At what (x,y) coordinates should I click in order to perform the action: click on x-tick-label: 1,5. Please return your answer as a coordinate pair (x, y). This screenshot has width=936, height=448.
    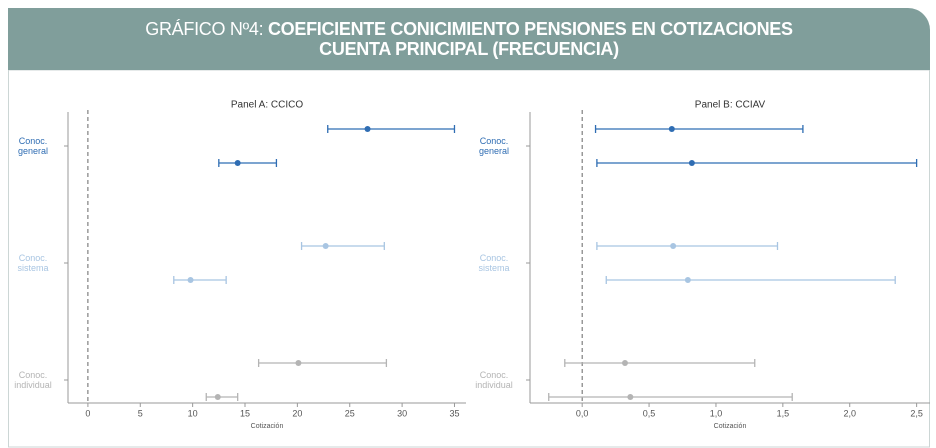
    Looking at the image, I should click on (783, 413).